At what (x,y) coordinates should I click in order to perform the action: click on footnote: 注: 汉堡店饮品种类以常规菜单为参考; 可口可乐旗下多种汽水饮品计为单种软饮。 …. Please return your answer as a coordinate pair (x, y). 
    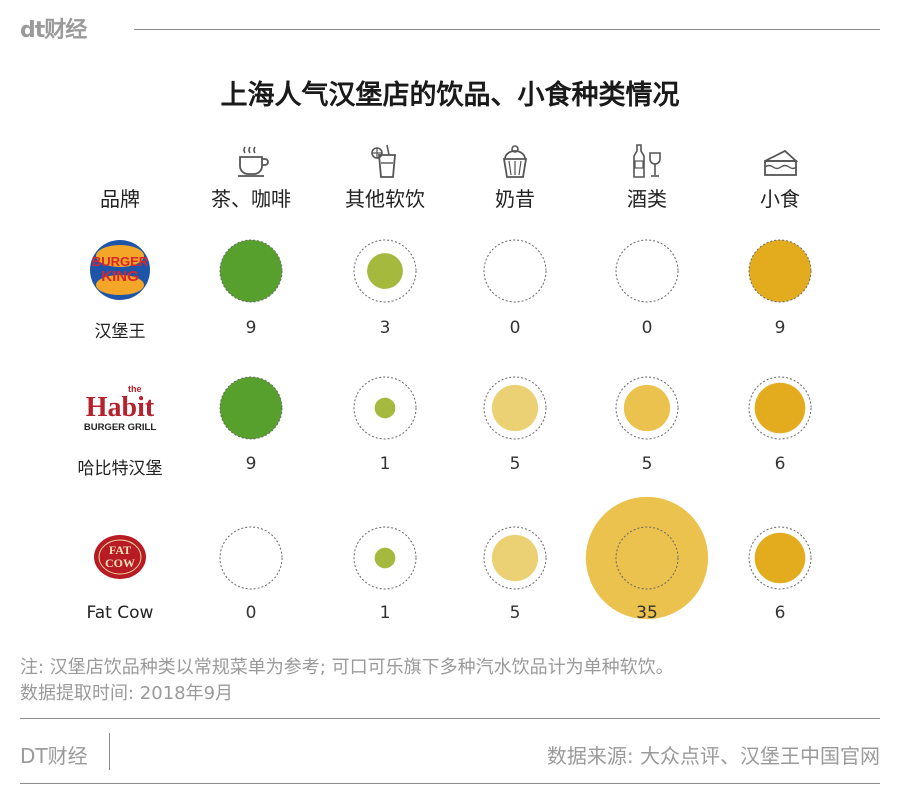
    Looking at the image, I should click on (347, 681).